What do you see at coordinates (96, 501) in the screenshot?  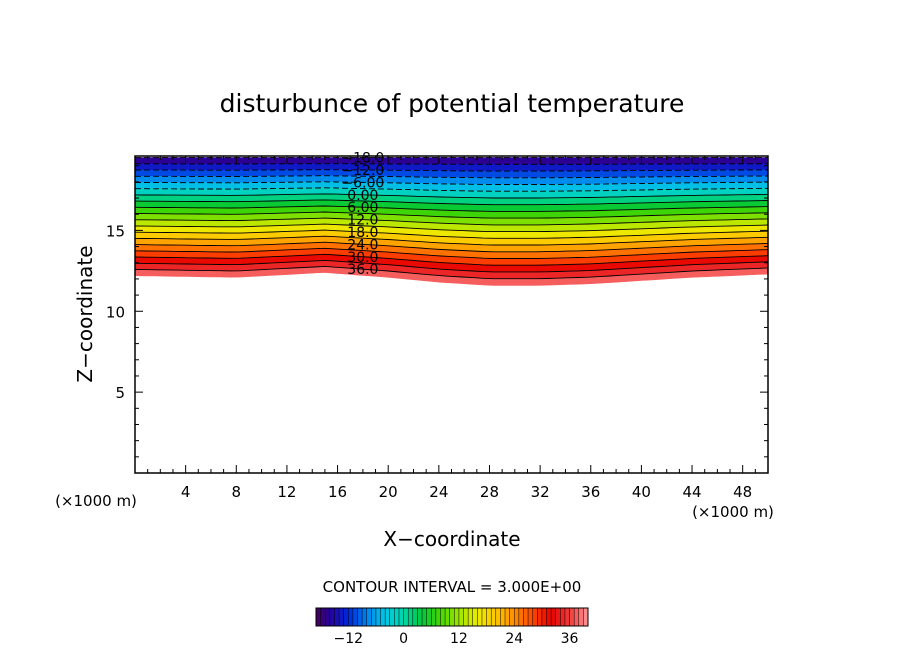 I see `x-unit-label-left: (×1000 m)` at bounding box center [96, 501].